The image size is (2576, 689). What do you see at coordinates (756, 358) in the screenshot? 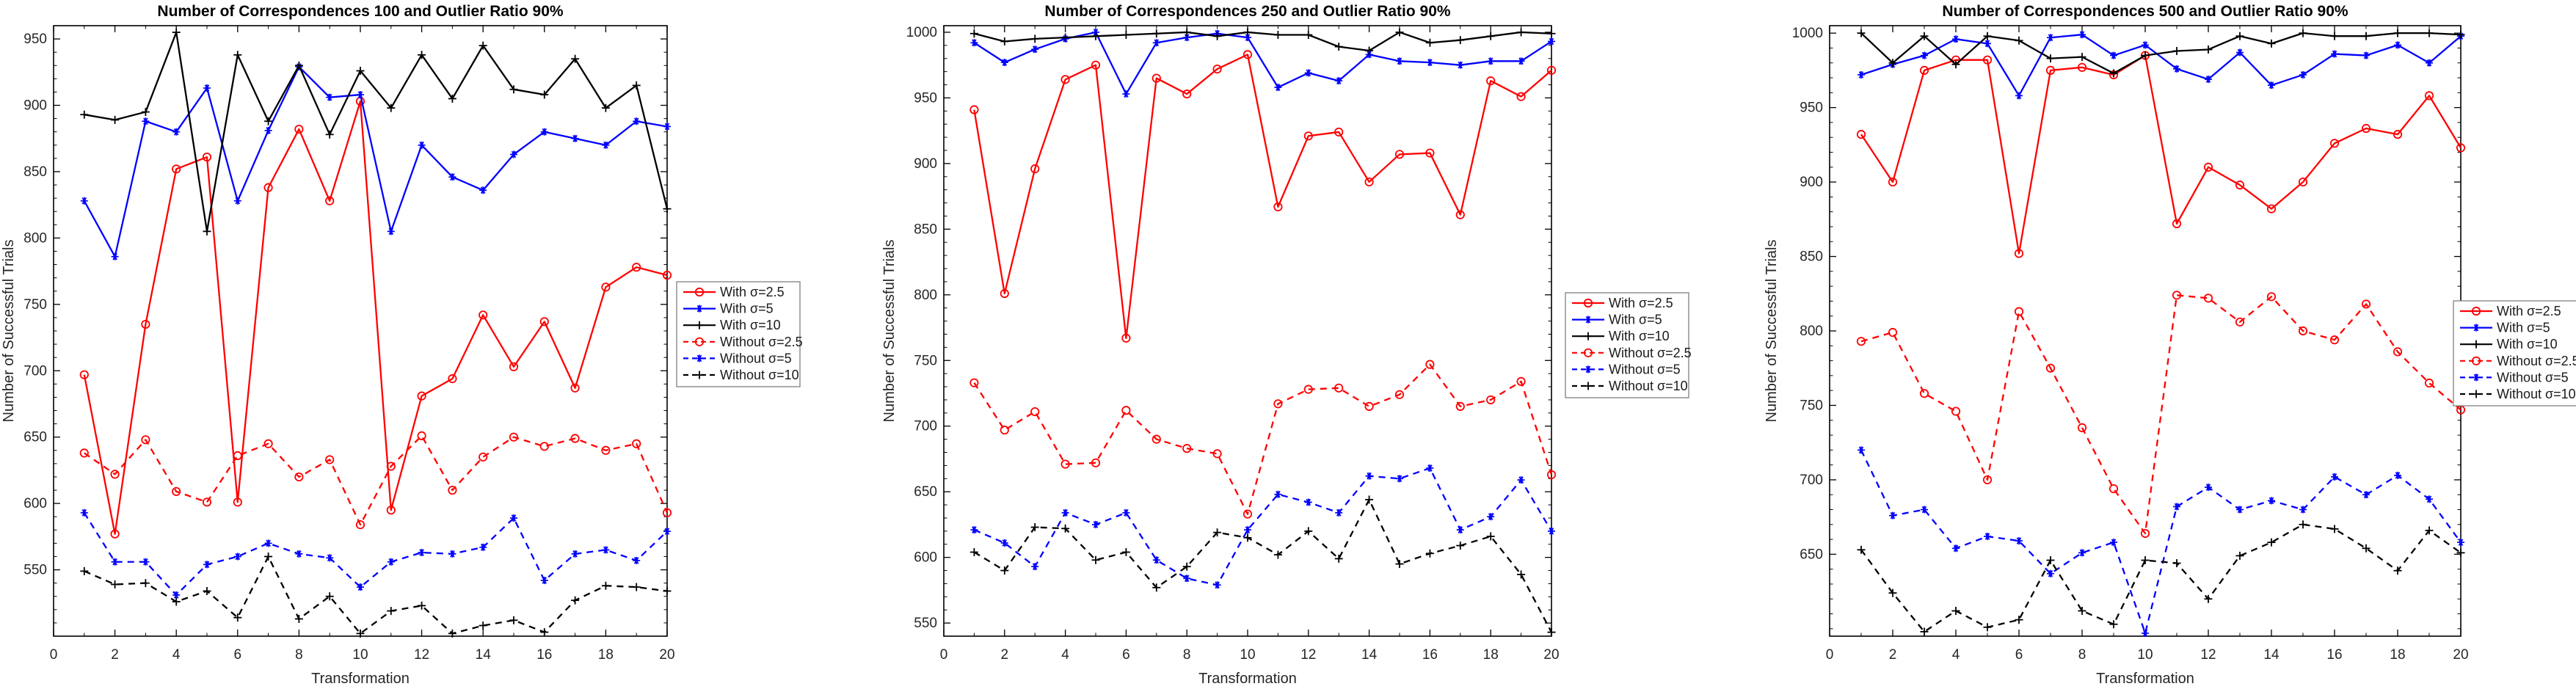
I see `legend-item-label: Without σ=5` at bounding box center [756, 358].